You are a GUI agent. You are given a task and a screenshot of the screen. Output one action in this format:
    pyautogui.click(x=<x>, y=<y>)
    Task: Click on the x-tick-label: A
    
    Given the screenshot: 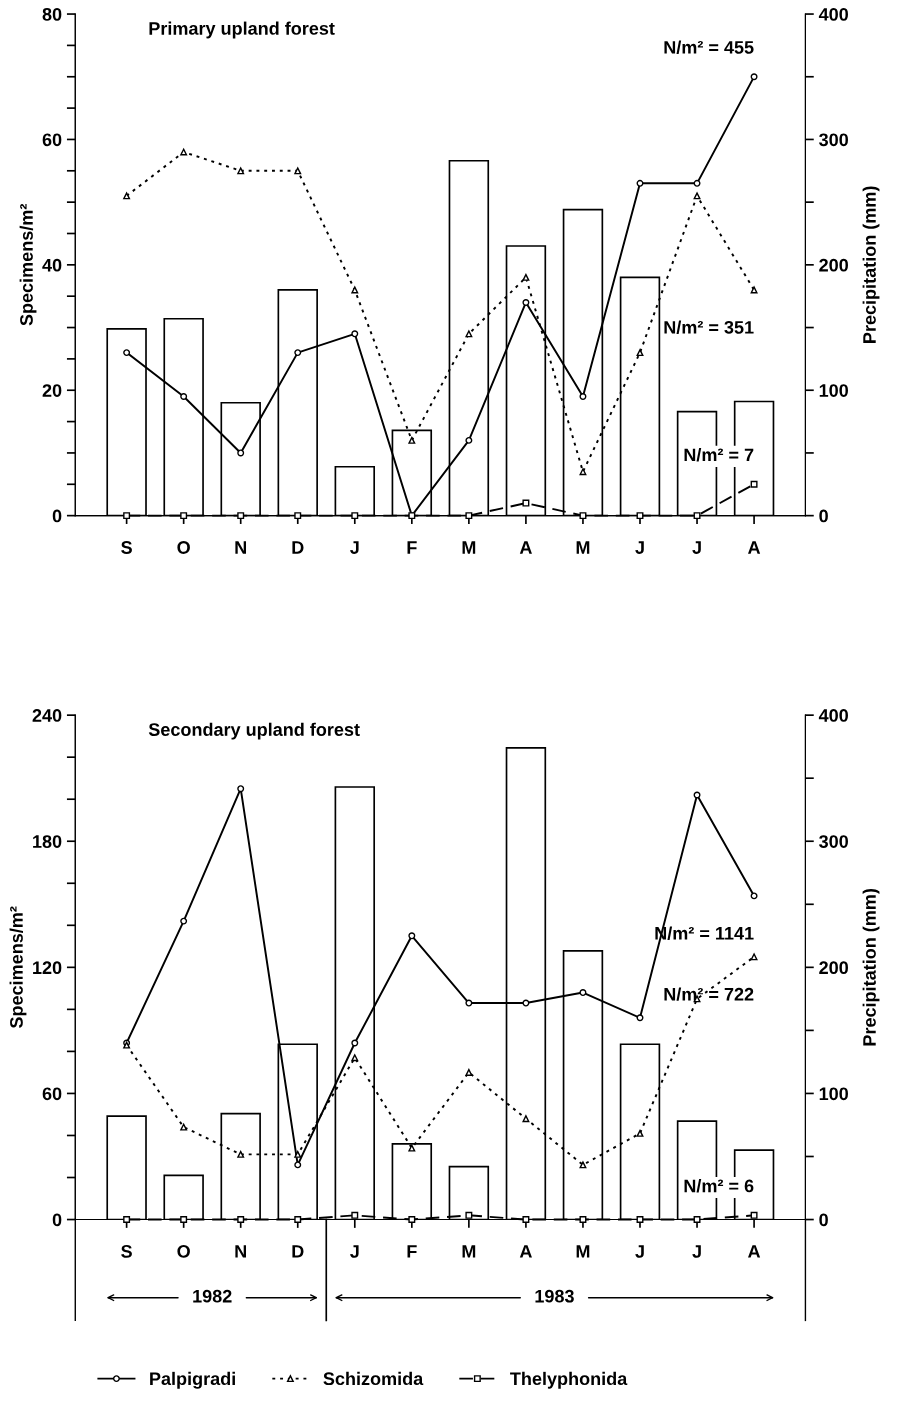 What is the action you would take?
    pyautogui.click(x=754, y=1251)
    